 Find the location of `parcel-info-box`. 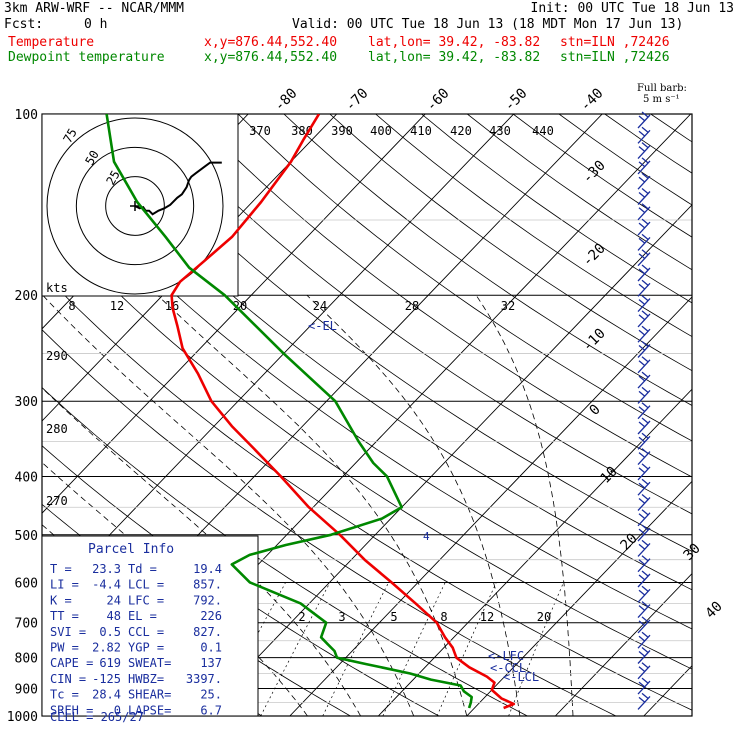

parcel-info-box is located at coordinates (150, 626).